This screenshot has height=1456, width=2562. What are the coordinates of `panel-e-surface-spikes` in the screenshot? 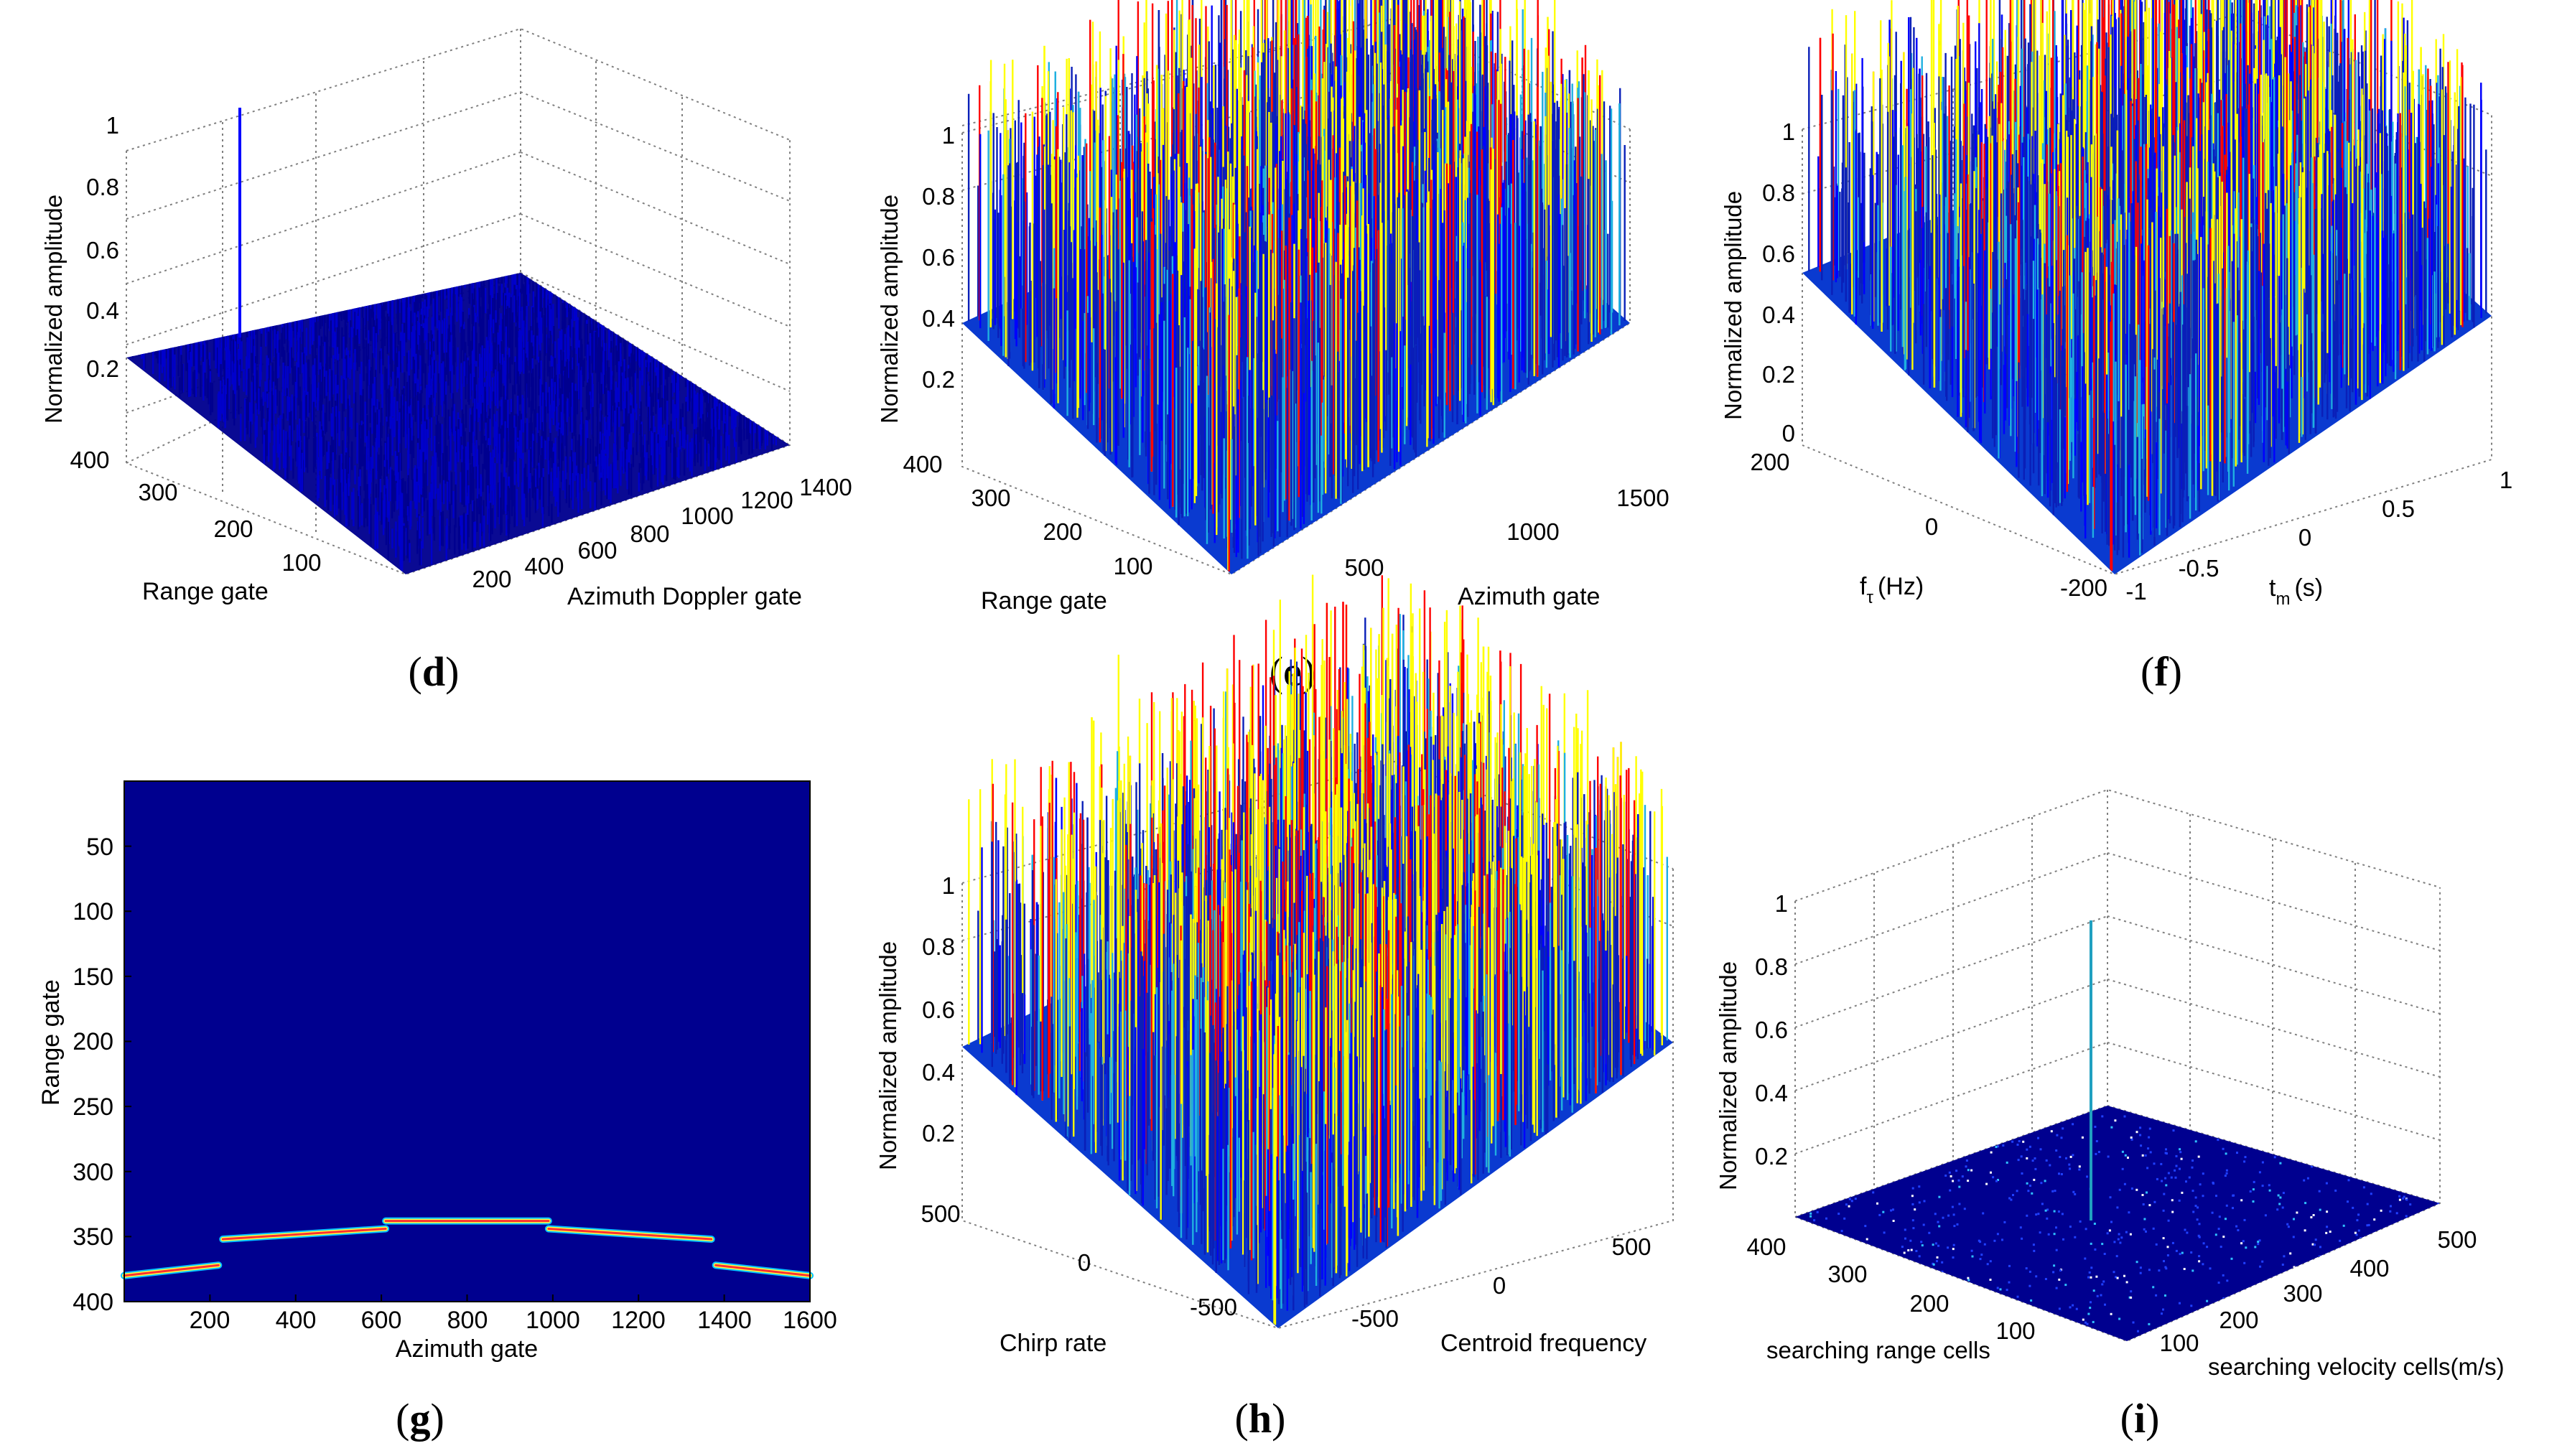 It's located at (1296, 285).